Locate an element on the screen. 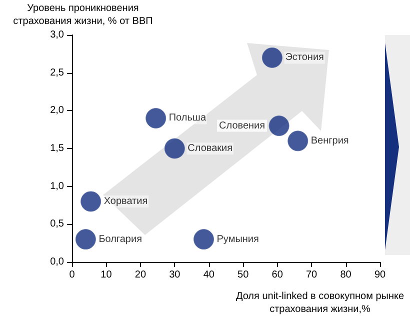 Image resolution: width=410 pixels, height=322 pixels. y-tick-label: 2,5 is located at coordinates (57, 72).